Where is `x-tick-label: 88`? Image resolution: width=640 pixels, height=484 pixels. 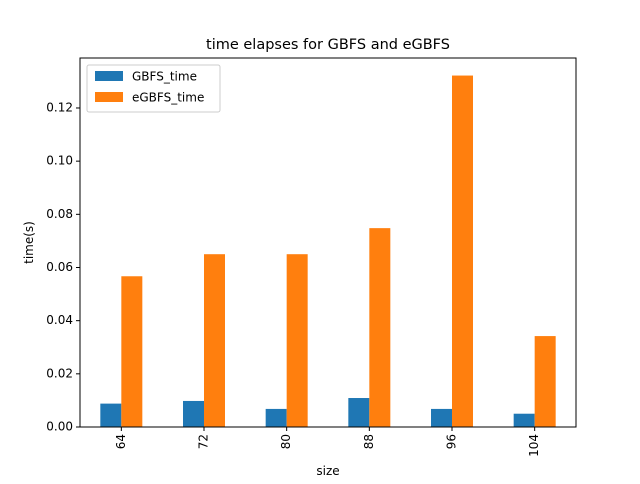 x-tick-label: 88 is located at coordinates (369, 441).